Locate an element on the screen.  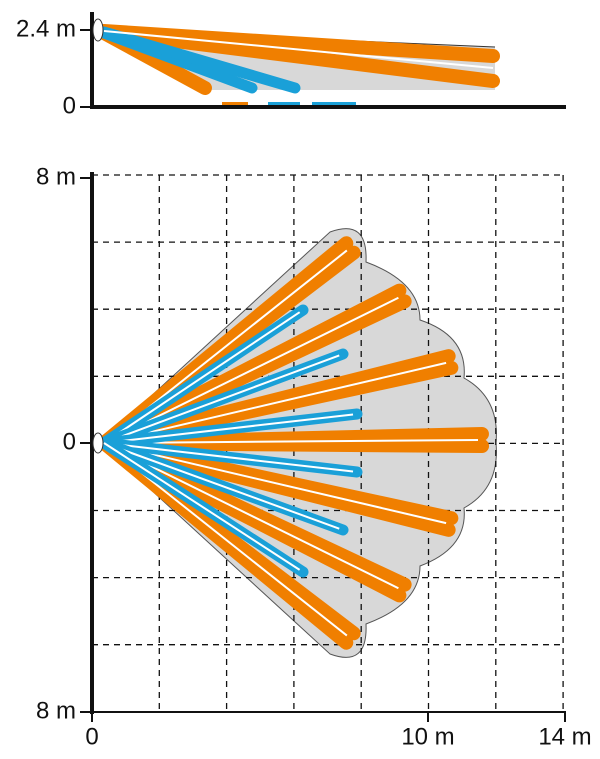
y-label: 2.4 m is located at coordinates (46, 28).